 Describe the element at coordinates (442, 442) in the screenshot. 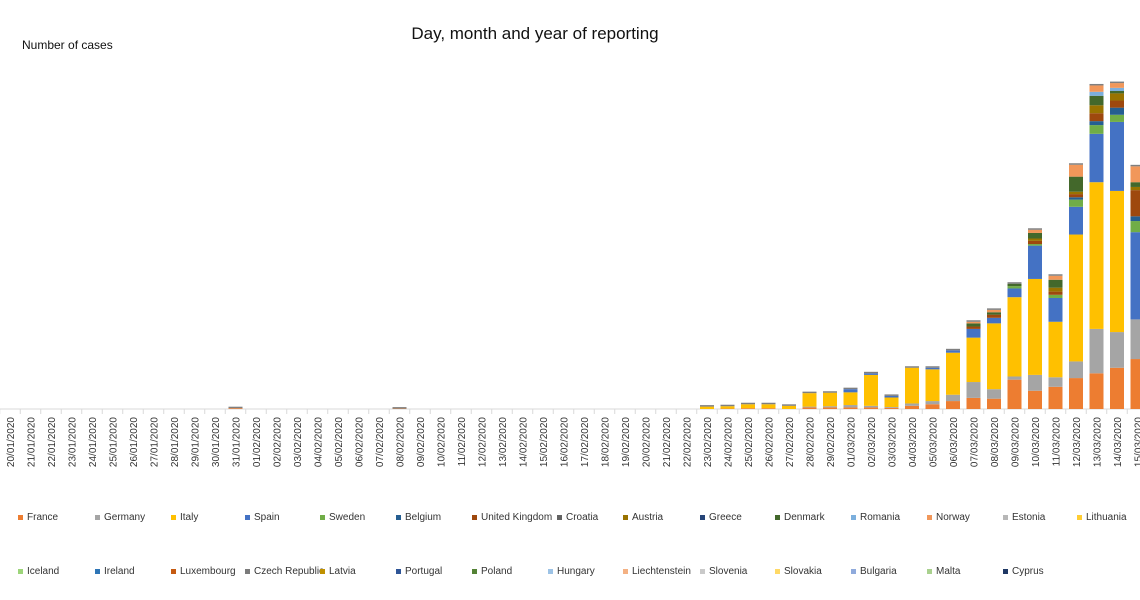

I see `x-tick-label: 10/02/2020` at that location.